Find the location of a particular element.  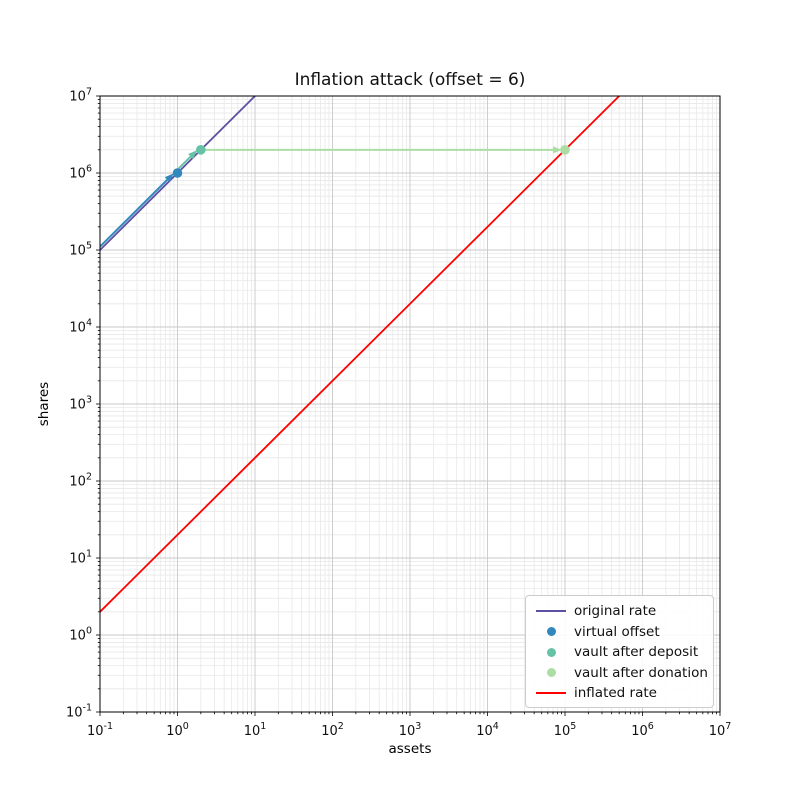

y-tick-label: 10⁻¹ is located at coordinates (79, 712).